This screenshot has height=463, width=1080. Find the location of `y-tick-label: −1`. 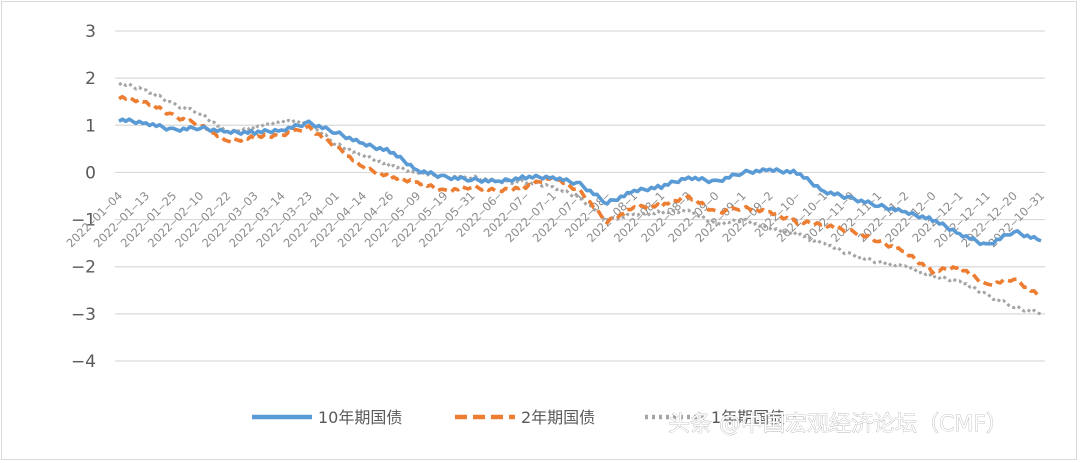

y-tick-label: −1 is located at coordinates (83, 221).